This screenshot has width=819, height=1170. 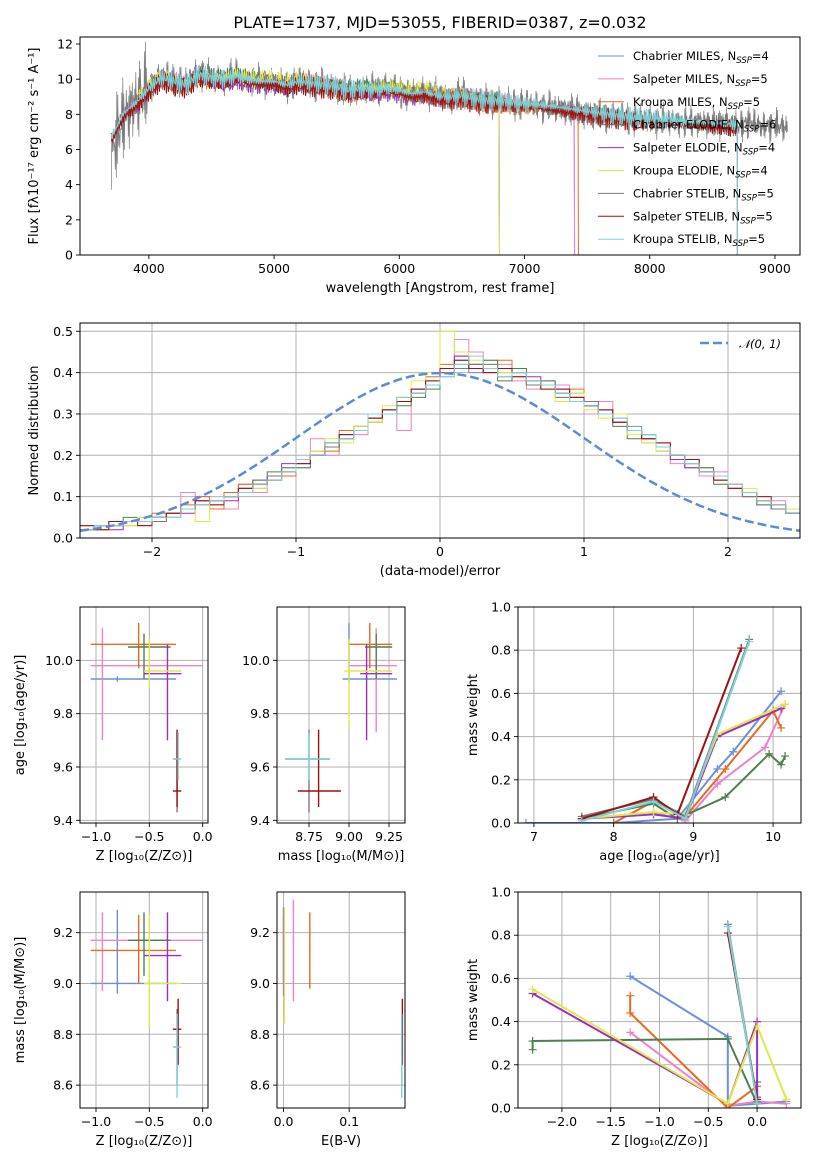 I want to click on weight-vs-age-ytick-label: 1.0, so click(x=501, y=607).